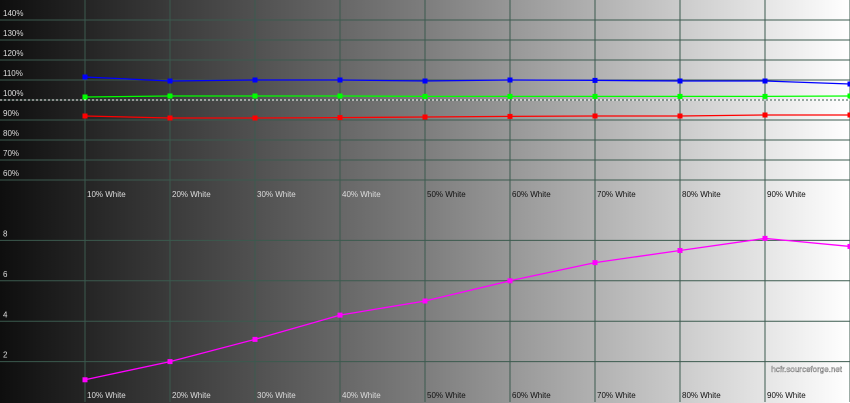 The image size is (850, 403). Describe the element at coordinates (11, 113) in the screenshot. I see `y-tick-label: 90%` at that location.